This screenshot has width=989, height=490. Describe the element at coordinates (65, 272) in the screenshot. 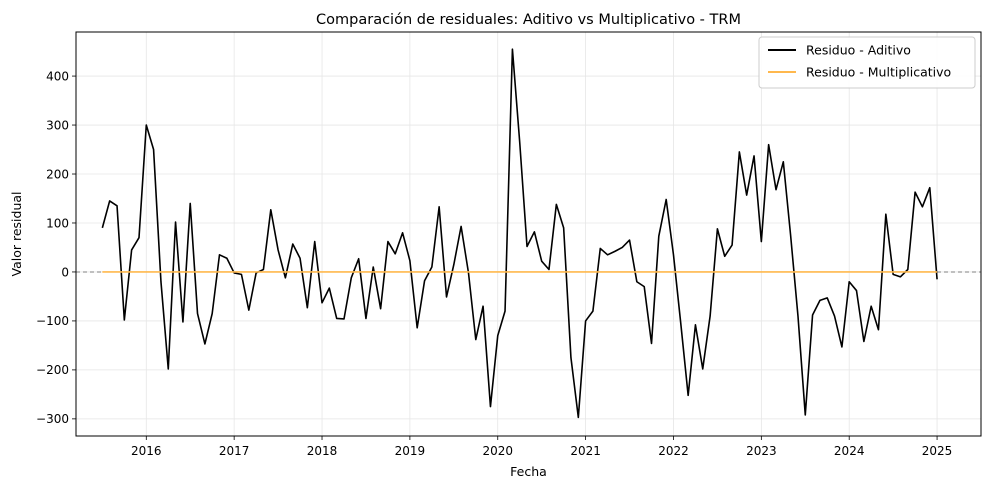

I see `y-tick-label: 0` at that location.